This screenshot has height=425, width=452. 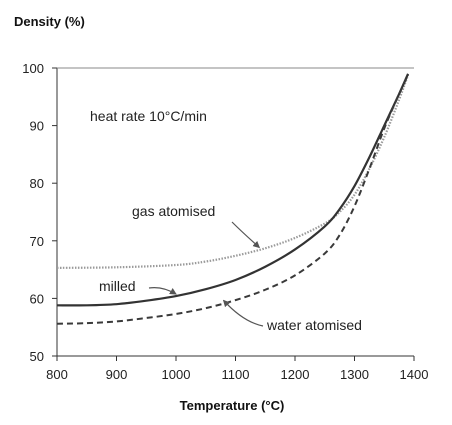 I want to click on annotation-arrow-milled, so click(x=162, y=291).